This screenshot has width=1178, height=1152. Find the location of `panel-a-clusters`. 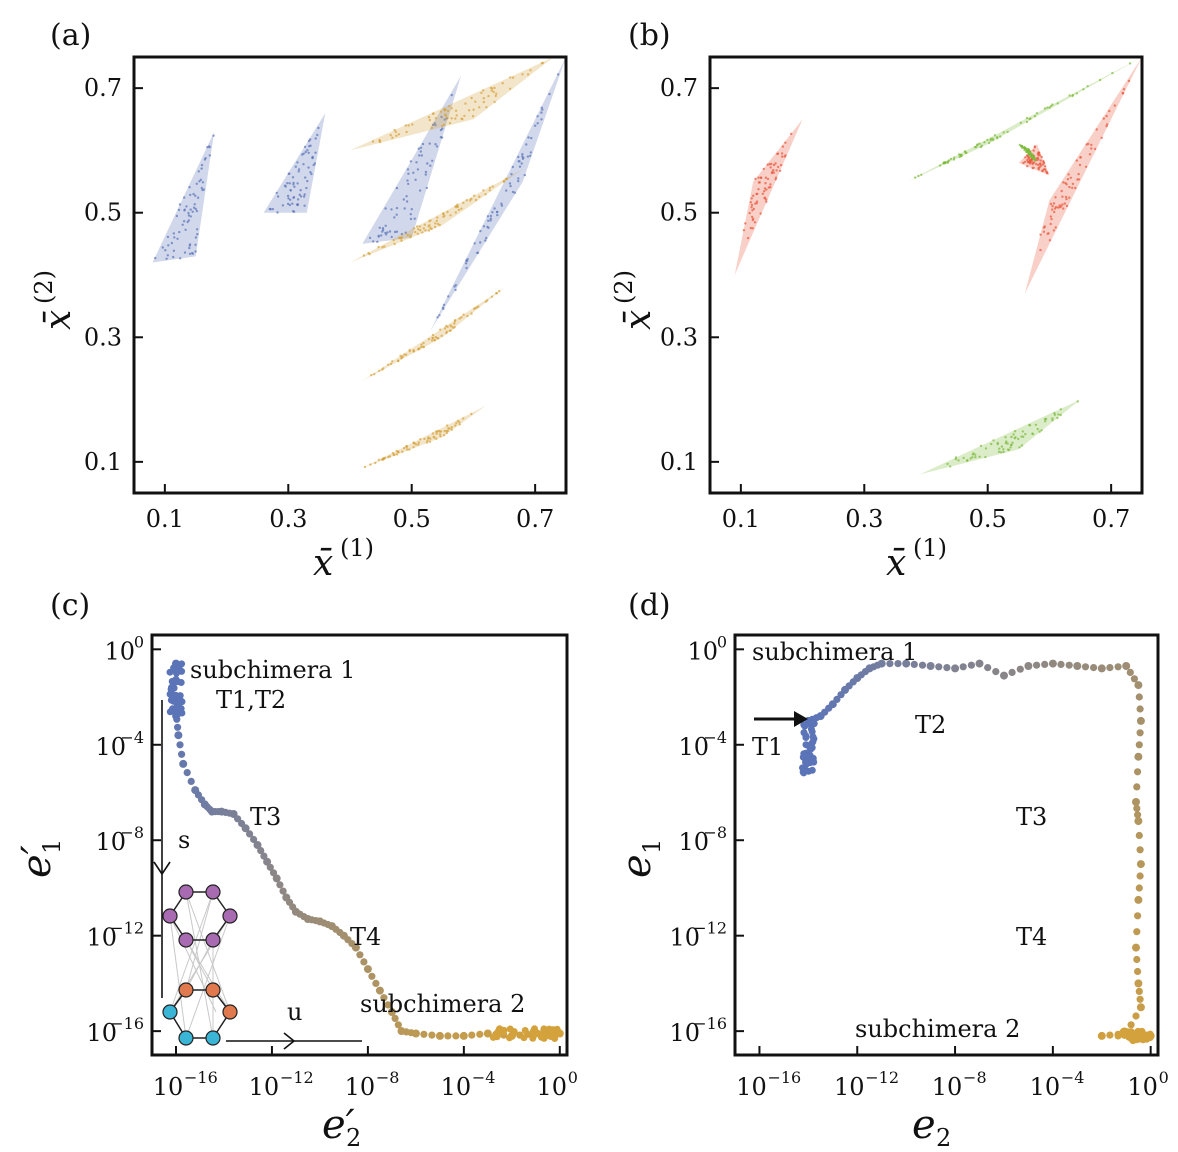

panel-a-clusters is located at coordinates (359, 263).